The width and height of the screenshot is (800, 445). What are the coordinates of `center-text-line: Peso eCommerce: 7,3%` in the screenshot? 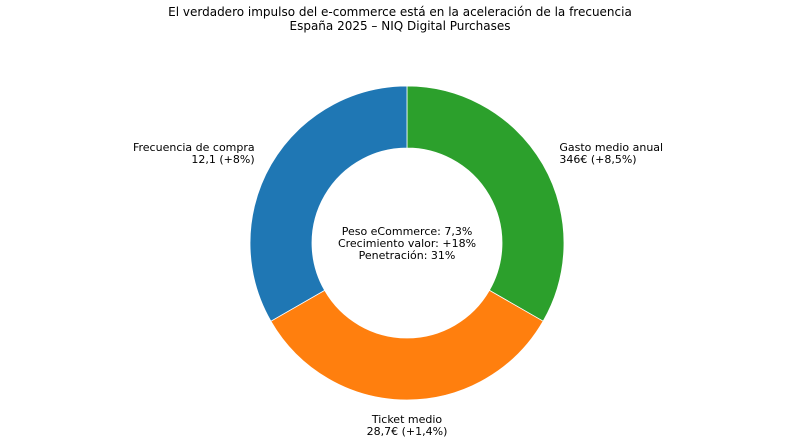 It's located at (407, 231).